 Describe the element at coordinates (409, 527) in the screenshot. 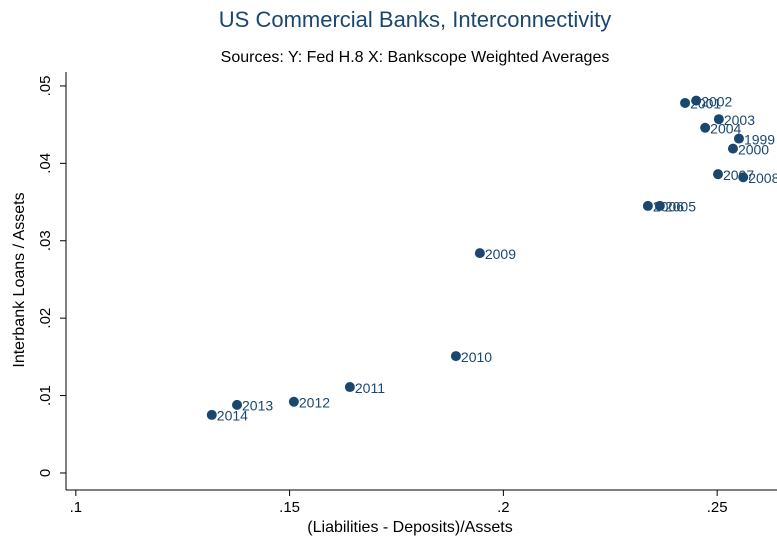

I see `x-axis-label: (Liabilities - Deposits)/Assets` at that location.